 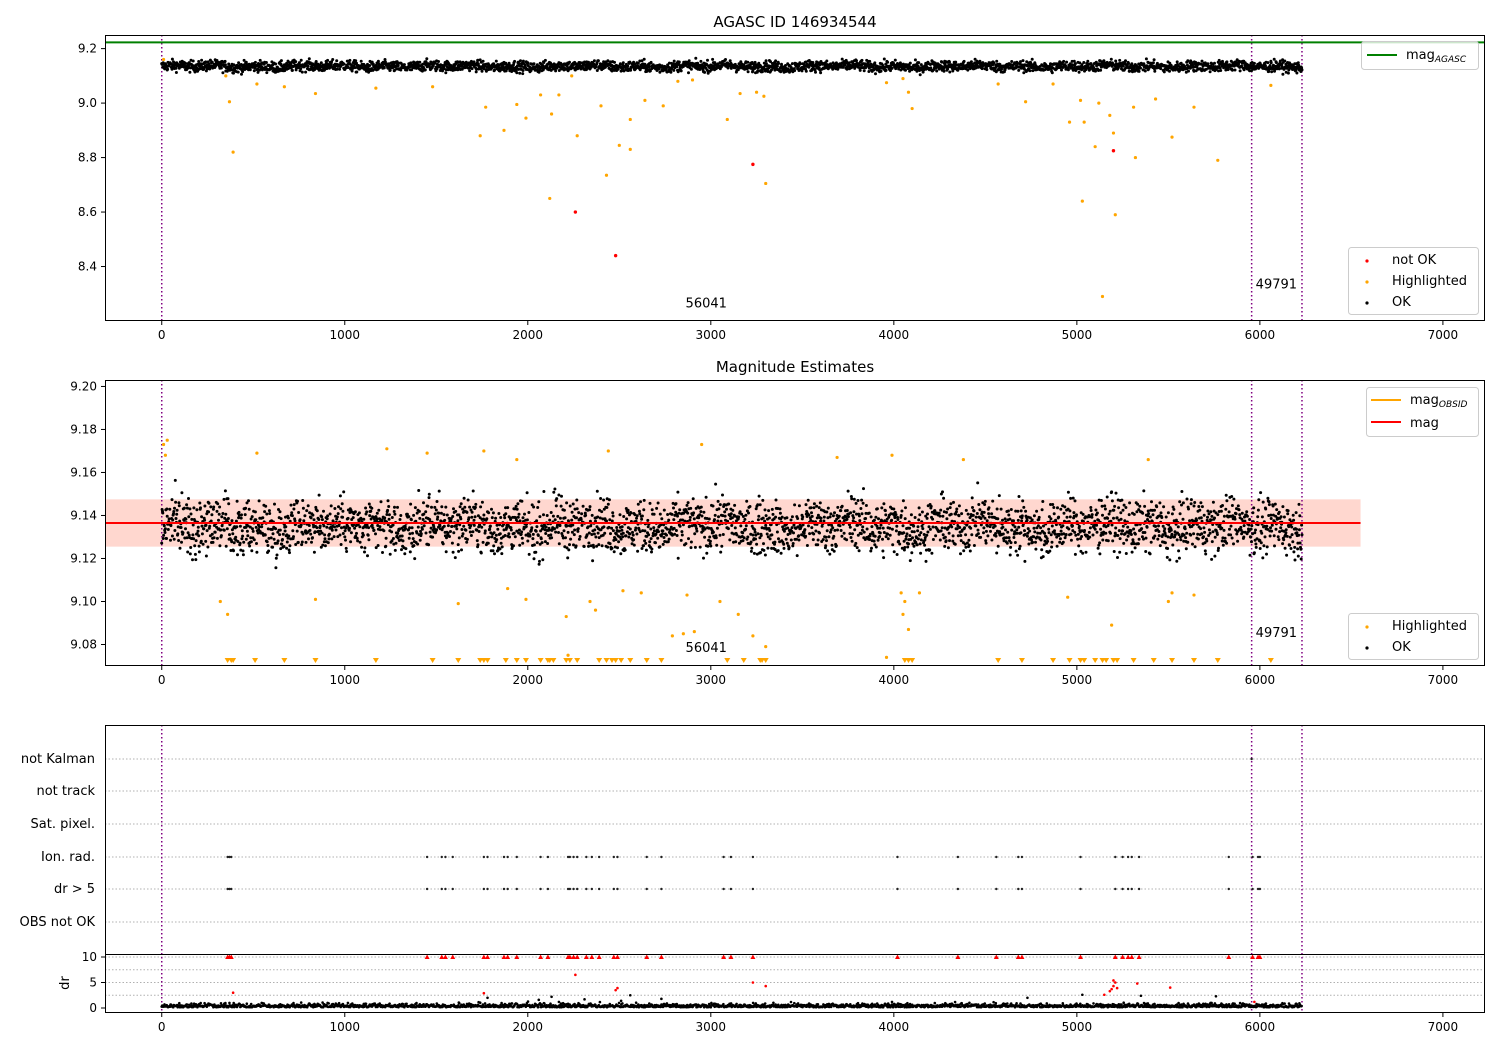 I want to click on x-tick-label: 1000, so click(x=344, y=335).